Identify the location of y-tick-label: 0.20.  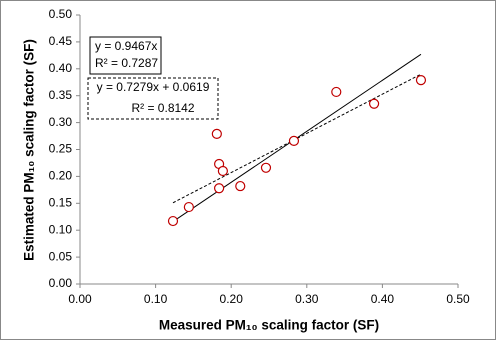
(61, 176).